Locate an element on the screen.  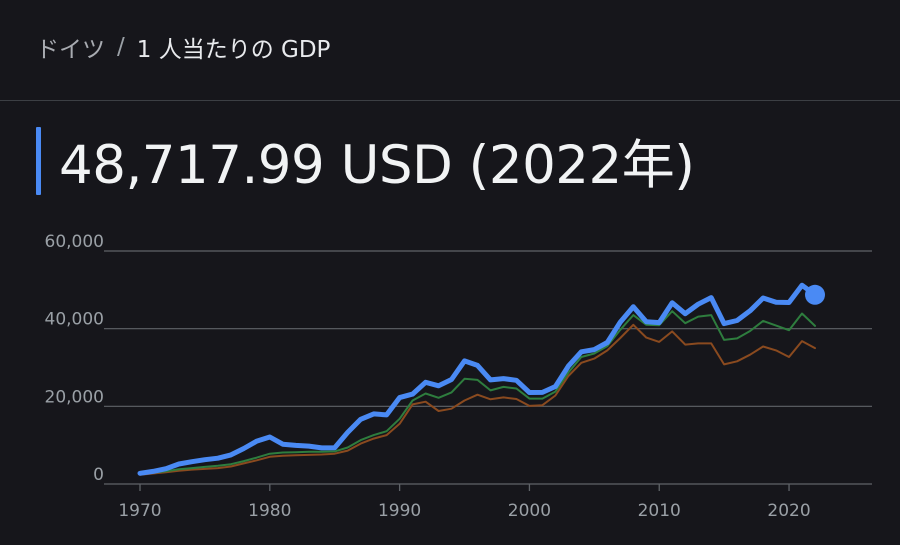
y-tick-label: 60,000 is located at coordinates (74, 242).